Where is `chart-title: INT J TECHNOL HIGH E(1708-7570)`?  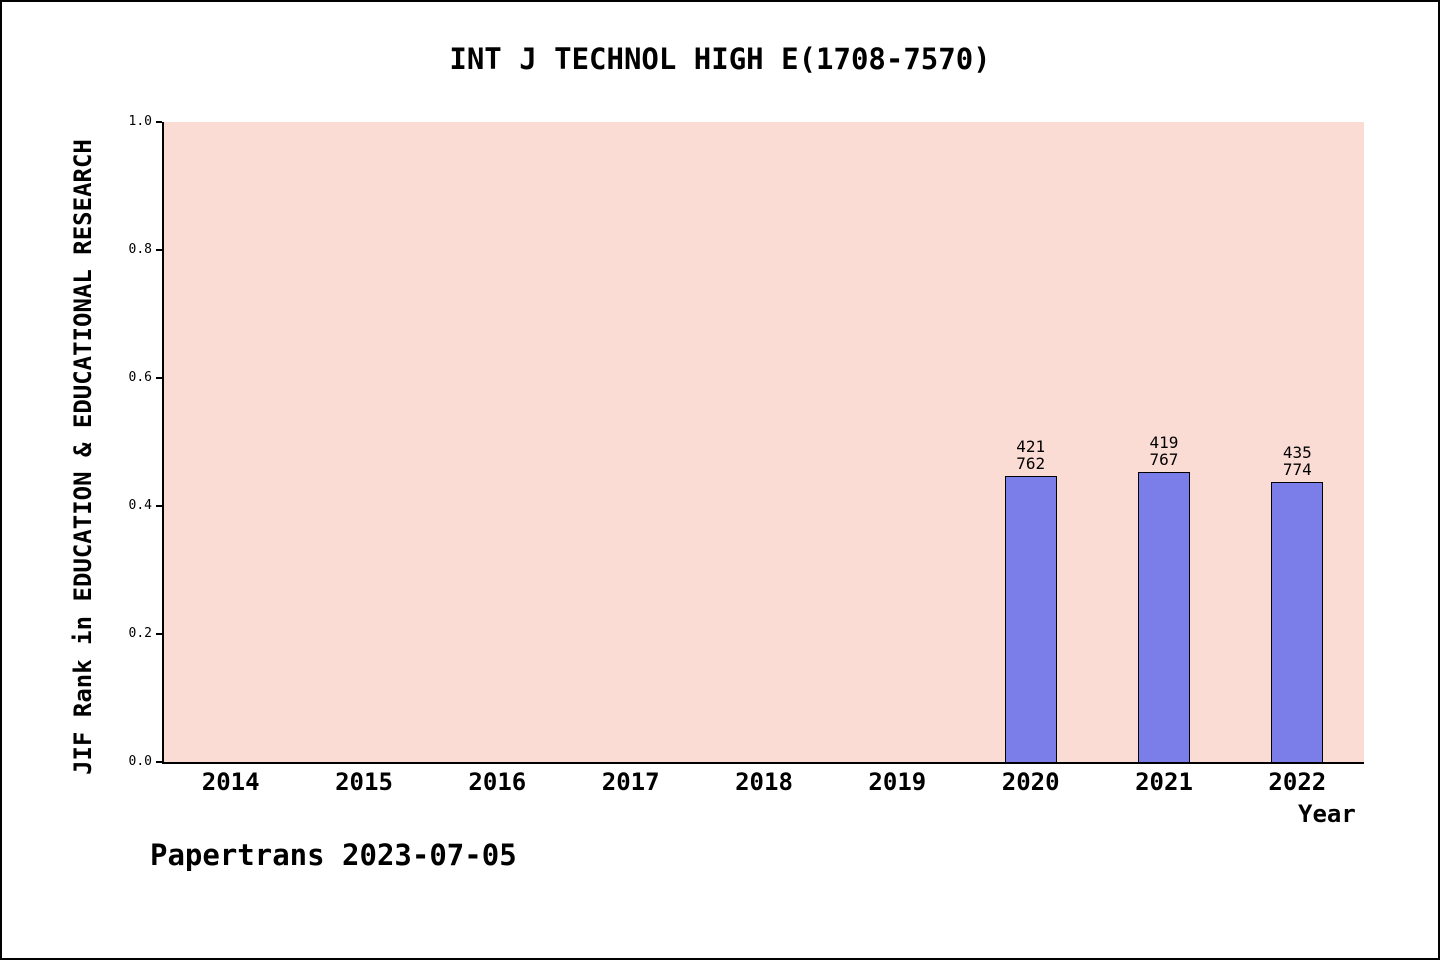 chart-title: INT J TECHNOL HIGH E(1708-7570) is located at coordinates (720, 59).